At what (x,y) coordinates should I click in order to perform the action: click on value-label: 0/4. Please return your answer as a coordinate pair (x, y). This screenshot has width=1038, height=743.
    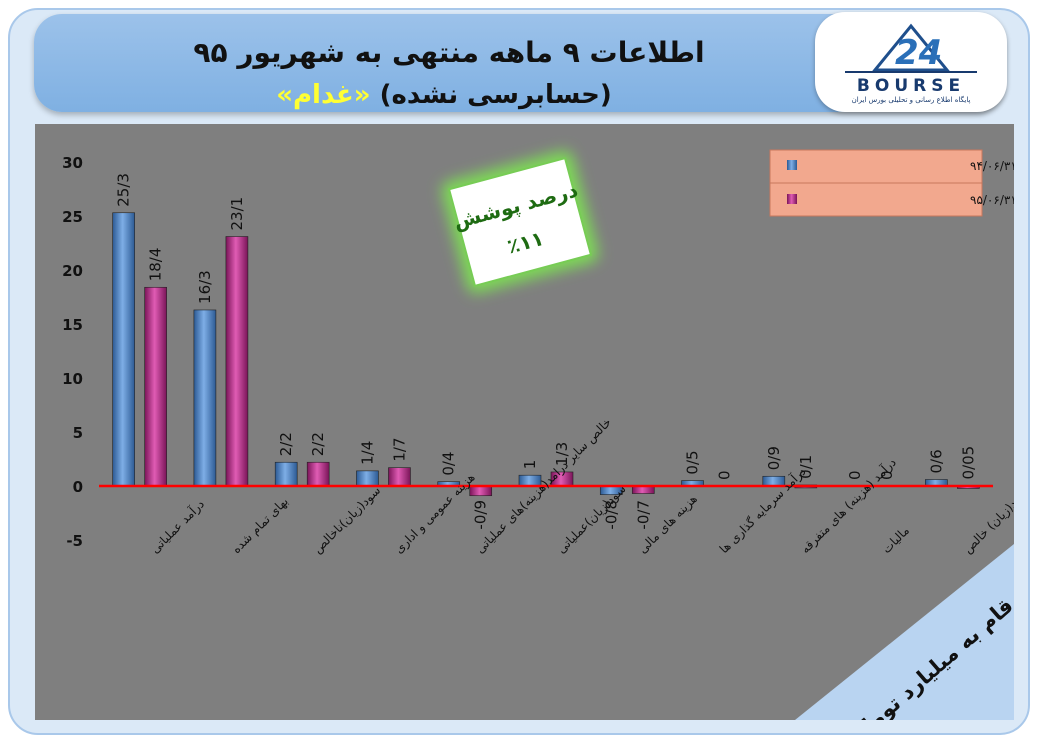
    Looking at the image, I should click on (449, 464).